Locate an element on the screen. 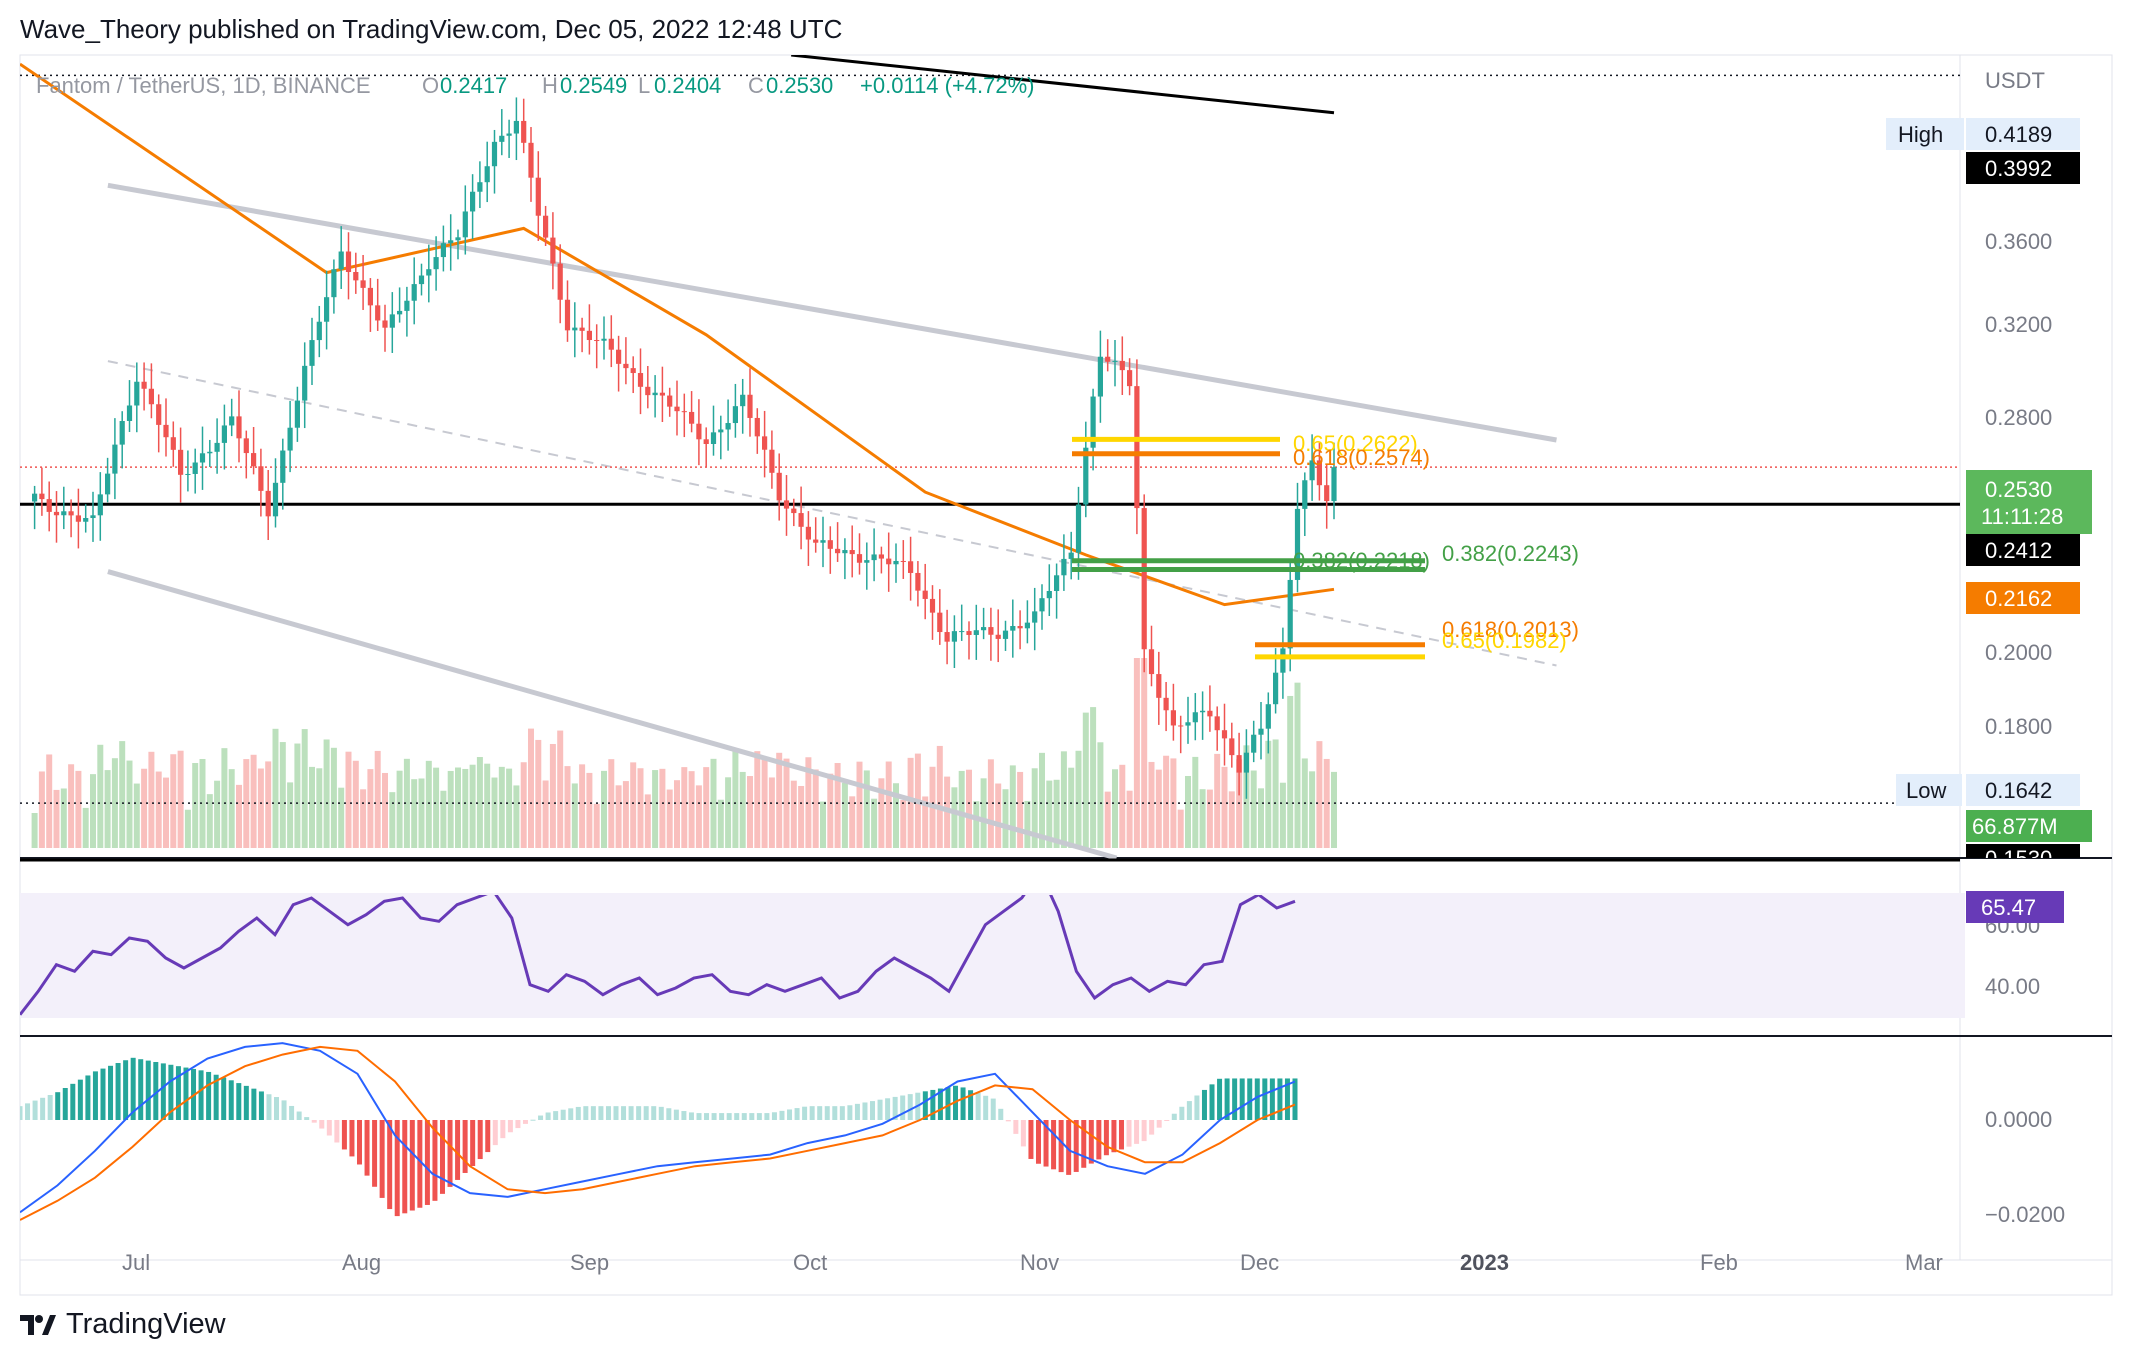  time-axis: Jul Aug Sep Oct Nov Dec 2023 Feb Mar is located at coordinates (1032, 1262).